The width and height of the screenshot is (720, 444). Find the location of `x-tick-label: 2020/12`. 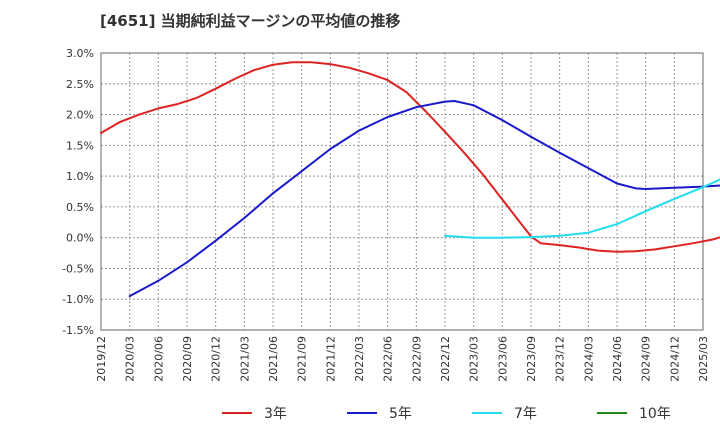

x-tick-label: 2020/12 is located at coordinates (216, 359).